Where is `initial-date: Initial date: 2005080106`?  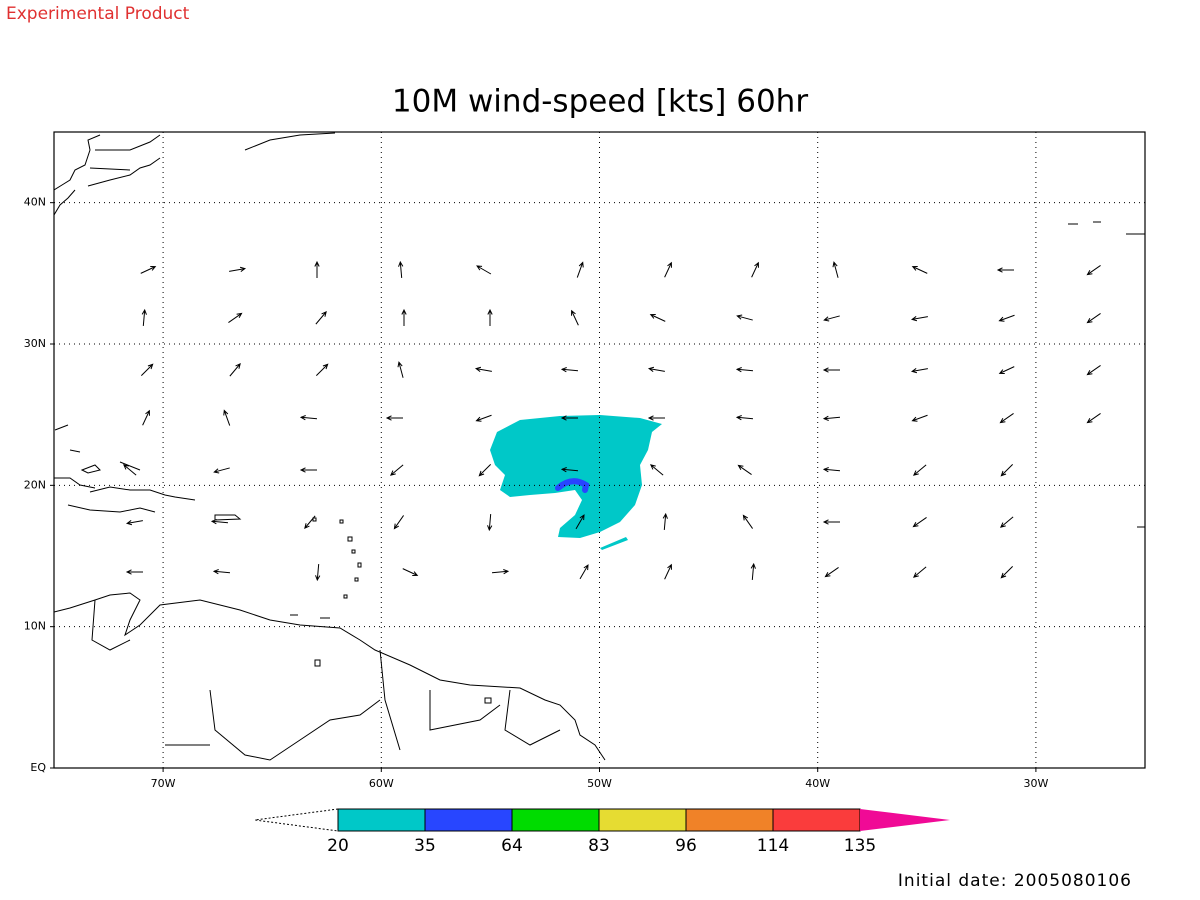
initial-date: Initial date: 2005080106 is located at coordinates (1015, 881).